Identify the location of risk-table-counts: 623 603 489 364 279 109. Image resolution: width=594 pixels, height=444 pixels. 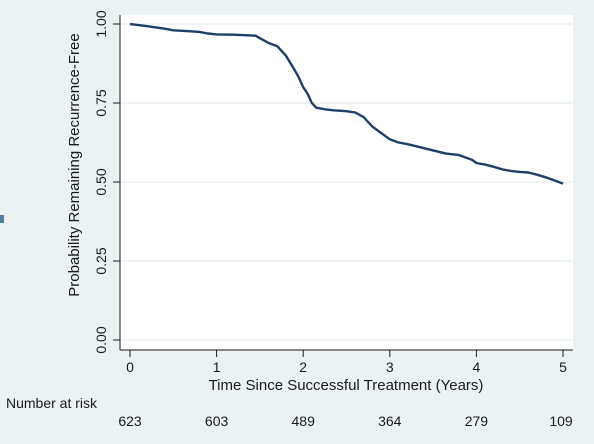
(345, 421).